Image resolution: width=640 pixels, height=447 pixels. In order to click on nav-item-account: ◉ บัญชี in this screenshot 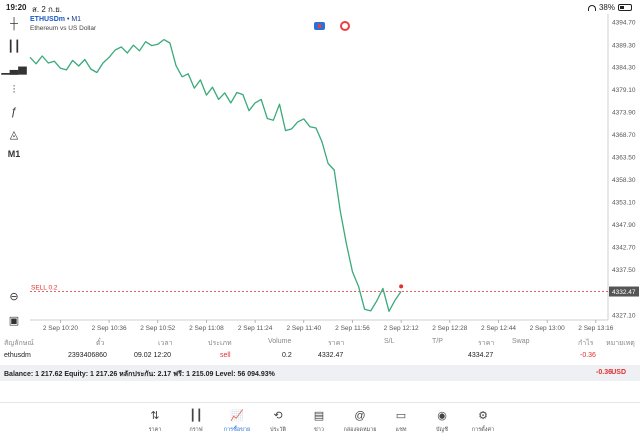, I will do `click(442, 421)`.